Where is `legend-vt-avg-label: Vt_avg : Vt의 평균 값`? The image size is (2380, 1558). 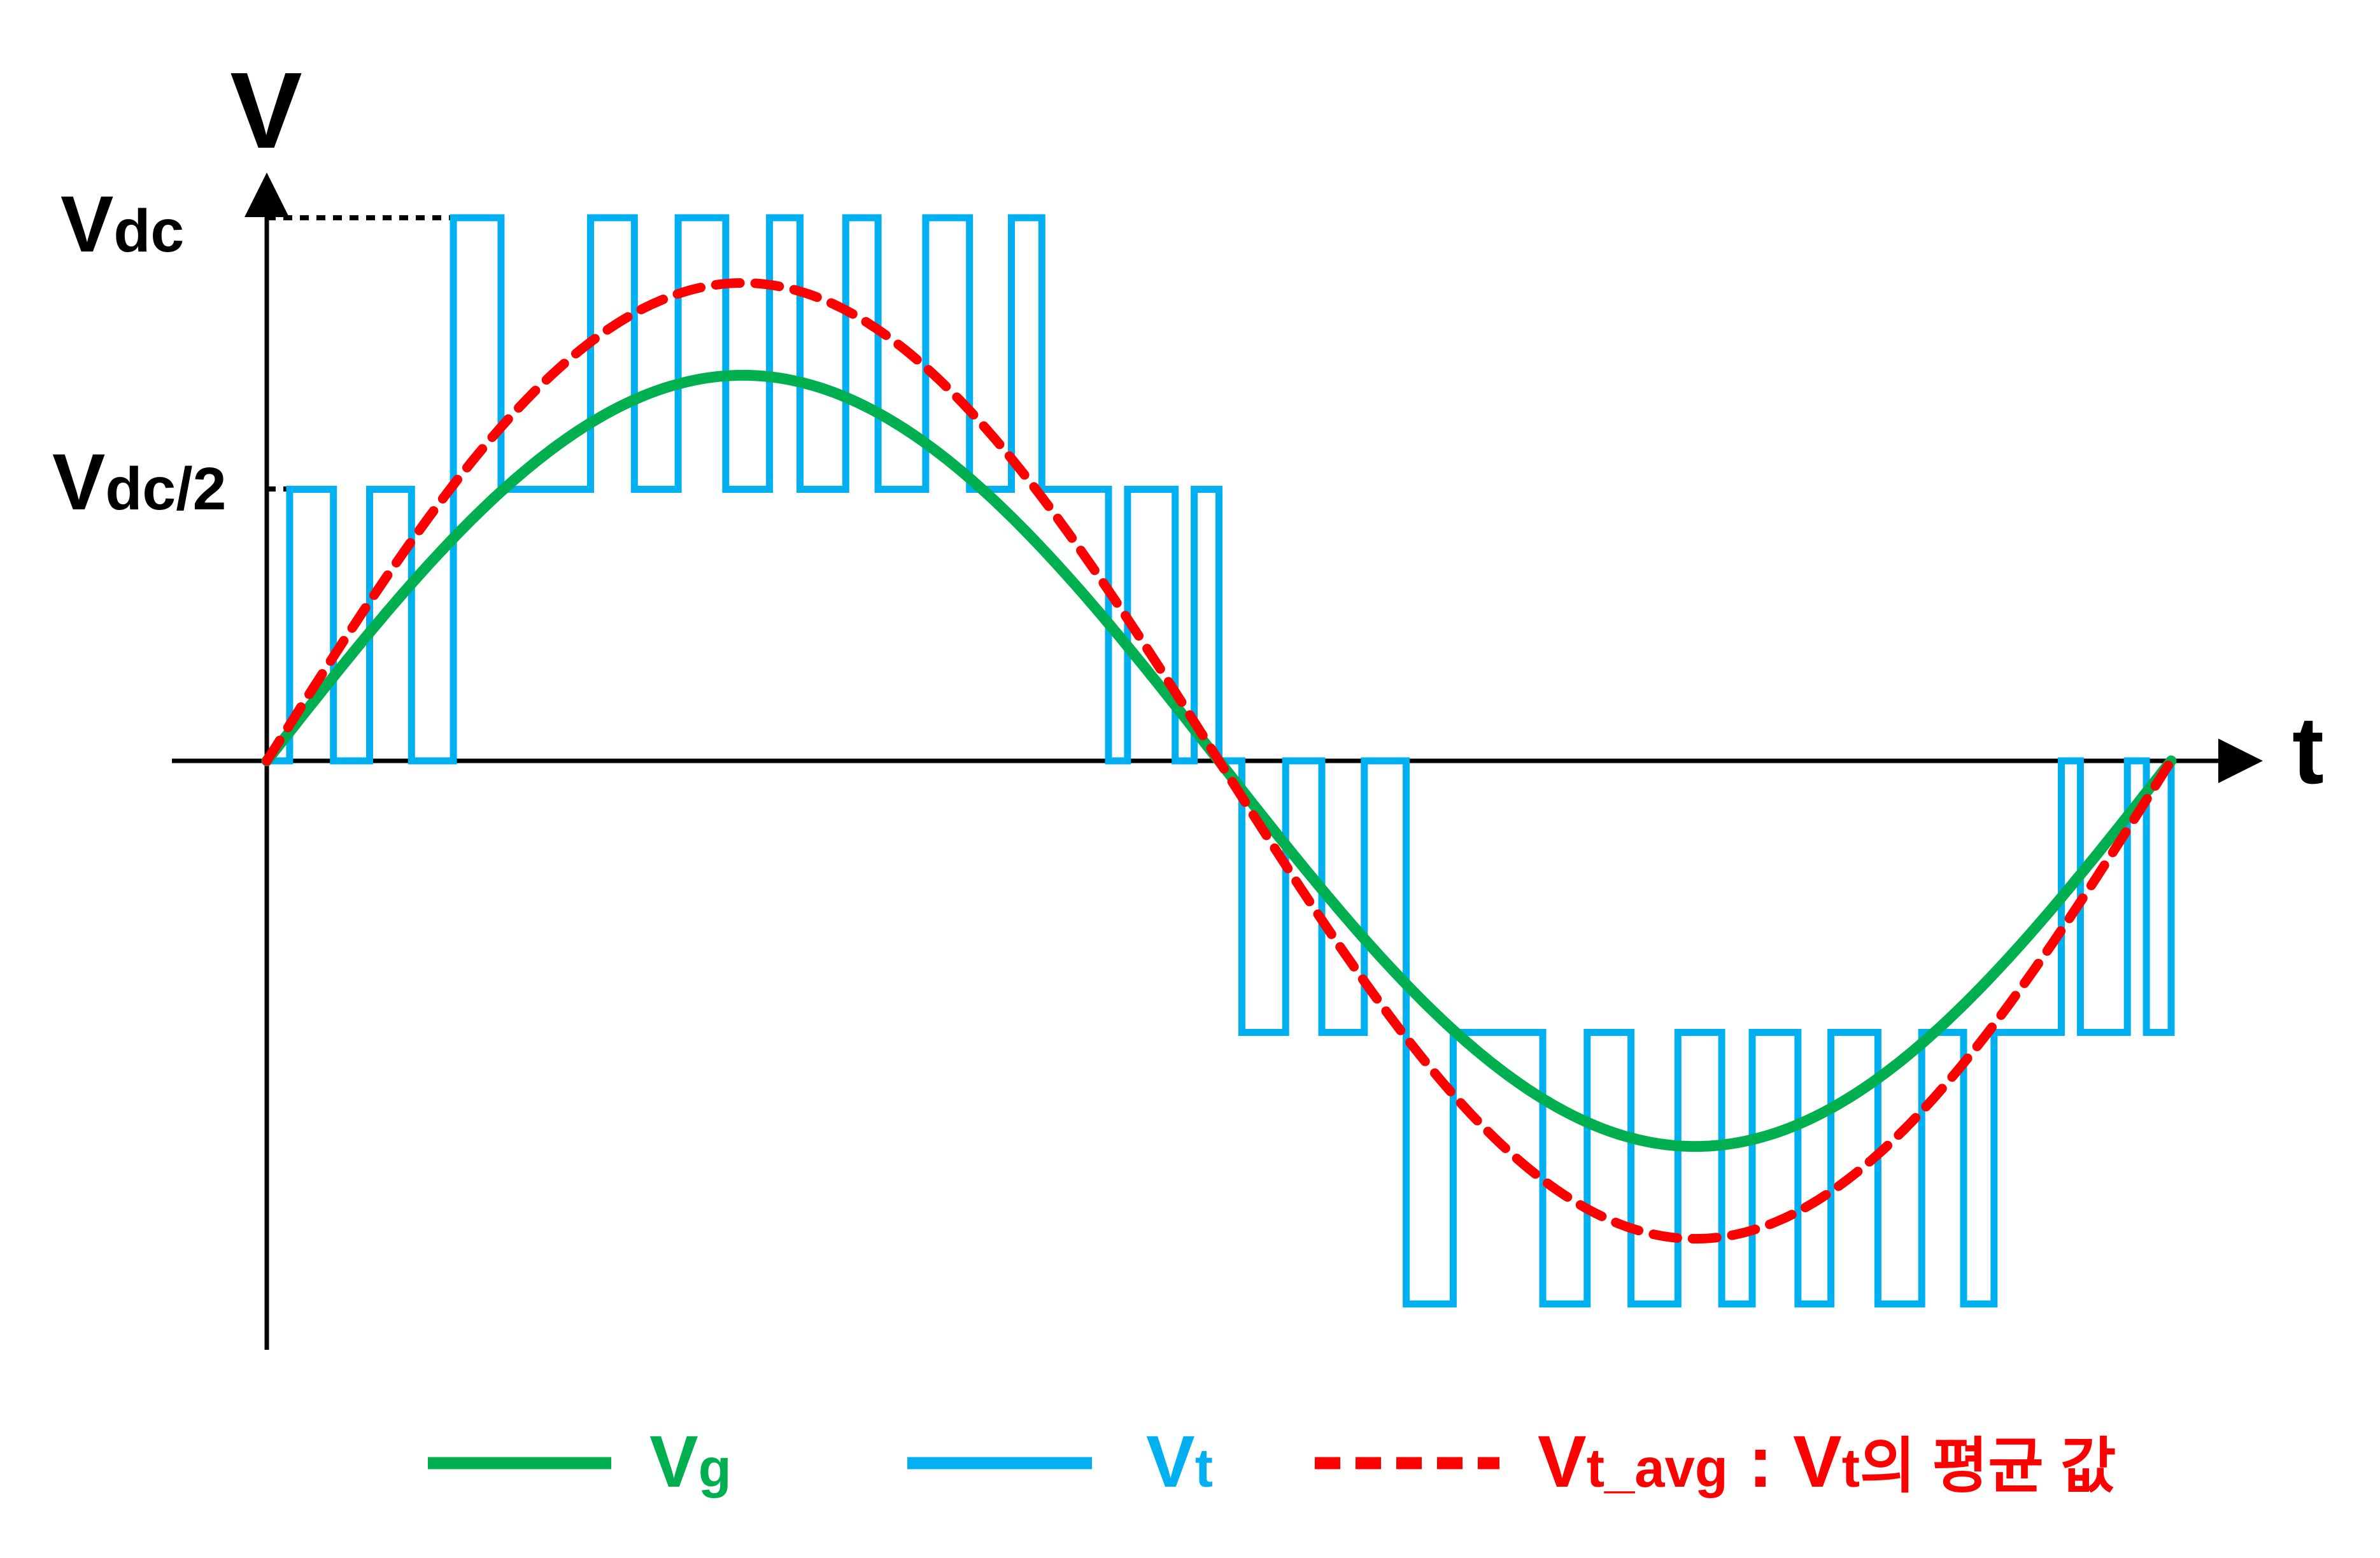
legend-vt-avg-label: Vt_avg : Vt의 평균 값 is located at coordinates (1827, 1462).